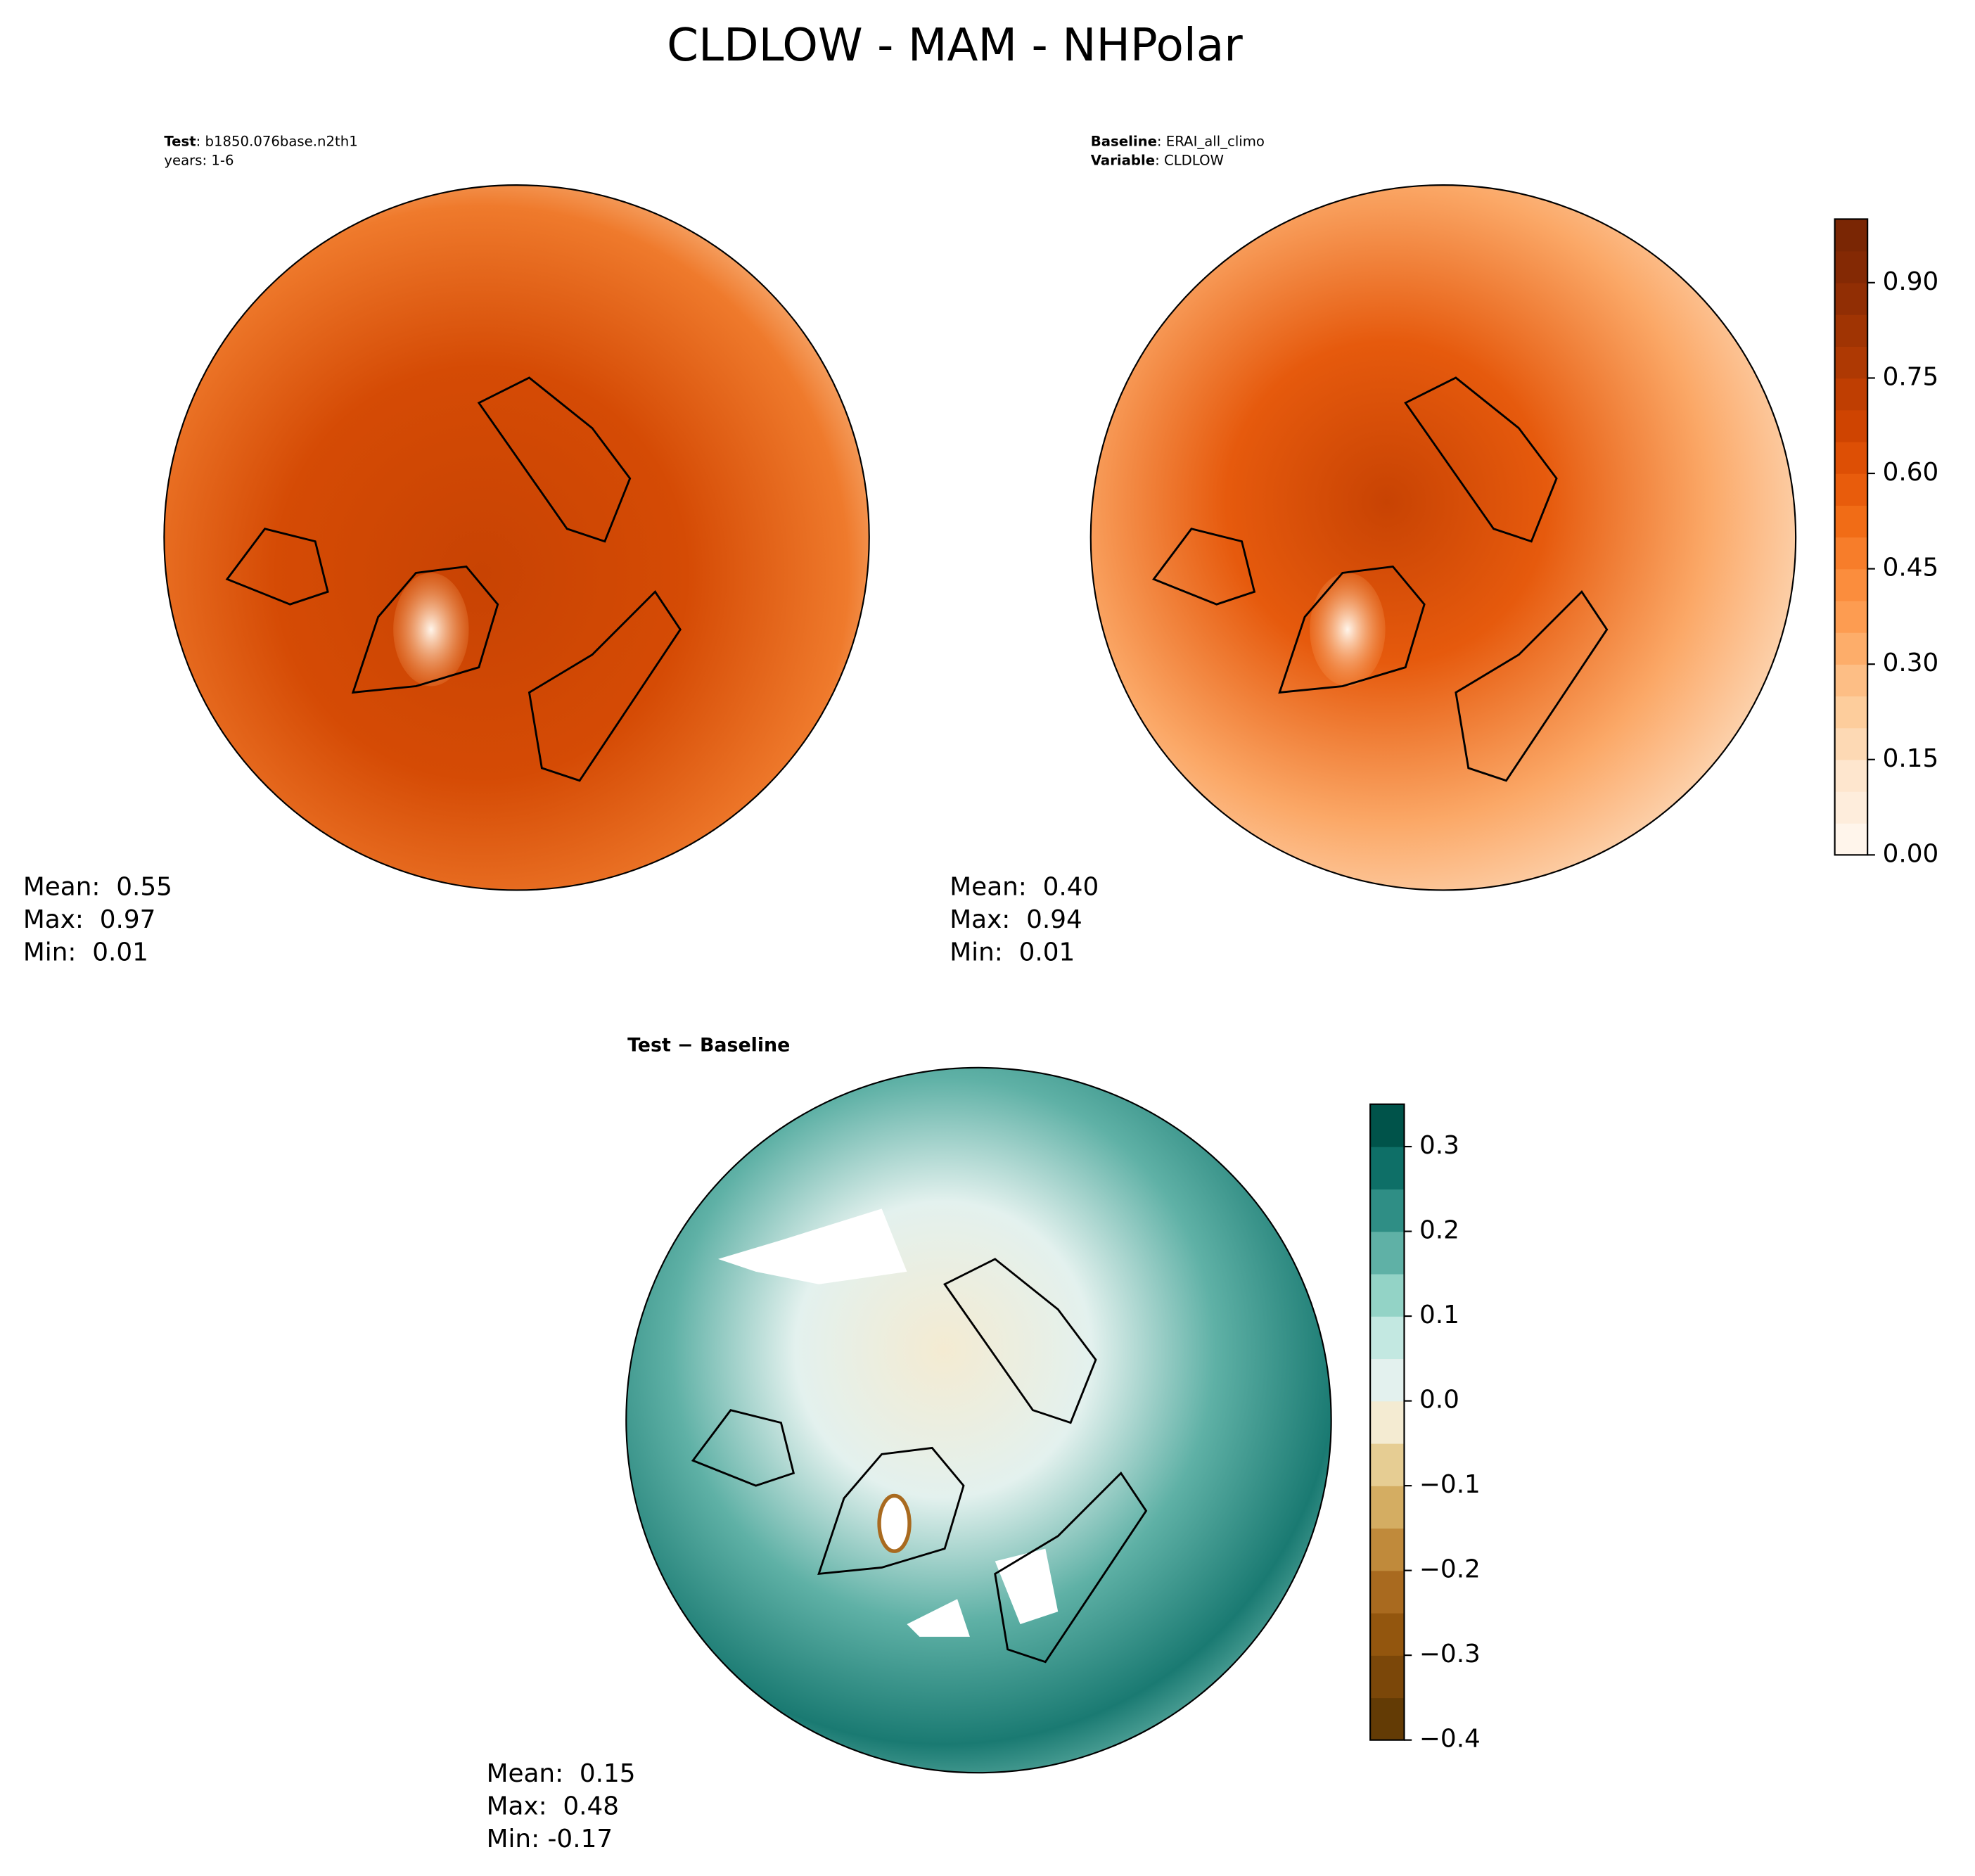 This screenshot has width=1975, height=1876. Describe the element at coordinates (1911, 758) in the screenshot. I see `colorbar-tick-label: 0.15` at that location.